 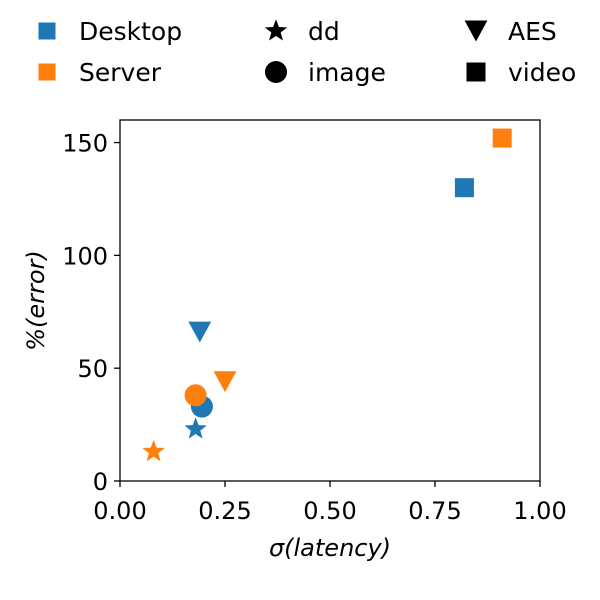 What do you see at coordinates (502, 138) in the screenshot?
I see `data-point-server-video` at bounding box center [502, 138].